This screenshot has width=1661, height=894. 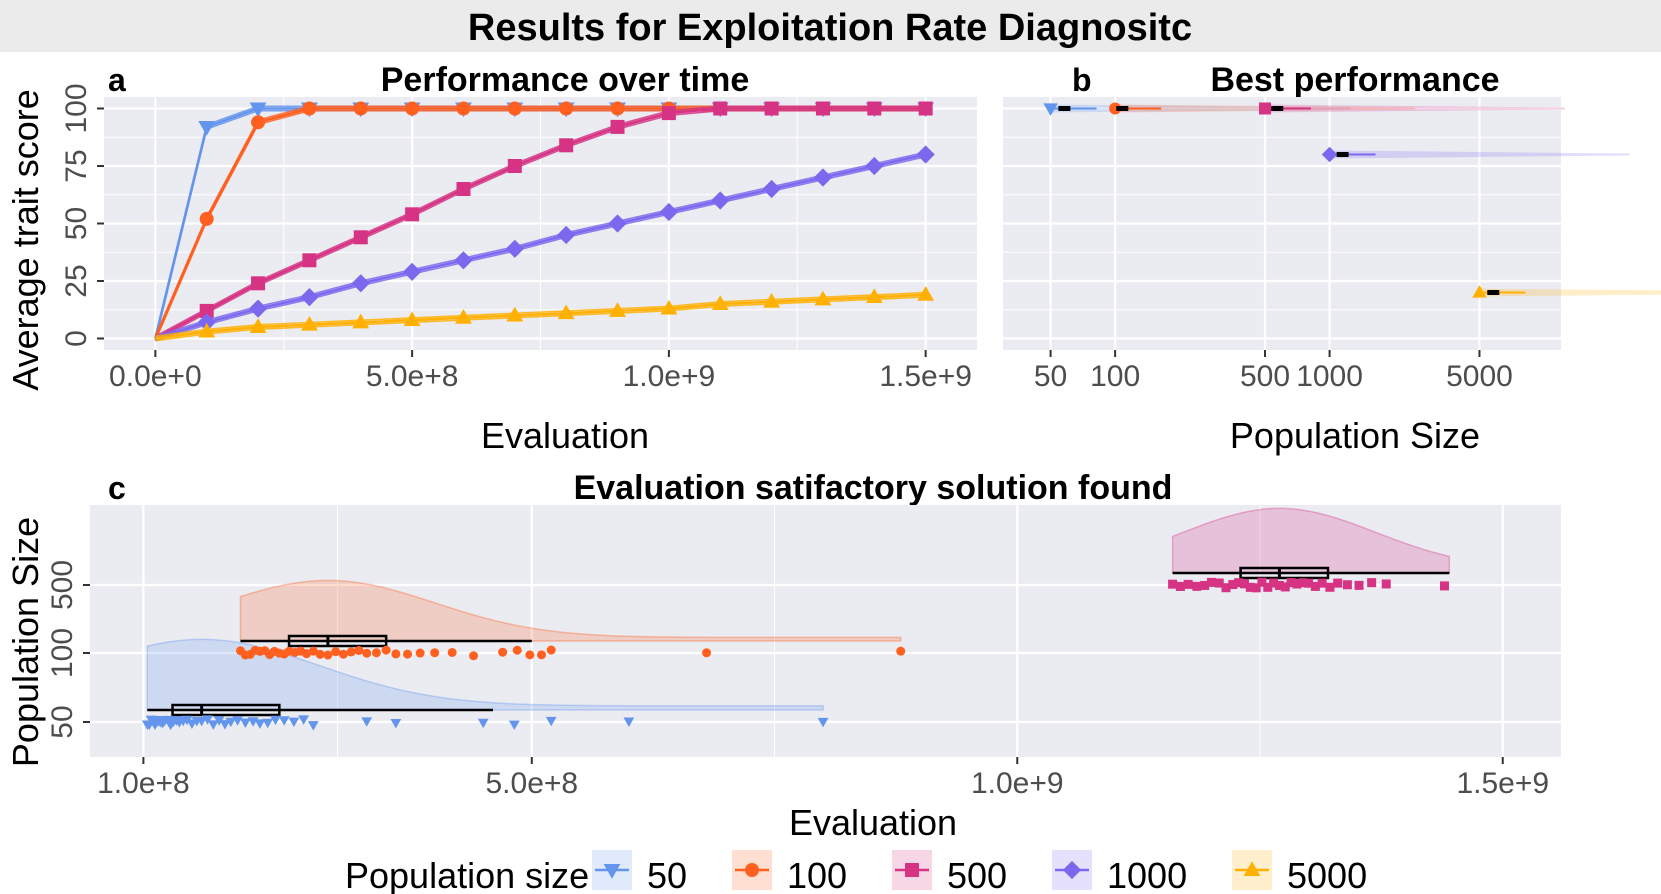 I want to click on panel-c-ytick-label: 500, so click(x=62, y=585).